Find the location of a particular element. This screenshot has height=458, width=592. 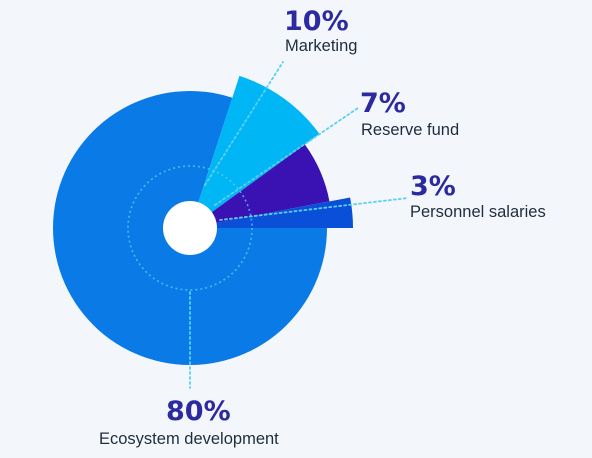

pie-center-hole is located at coordinates (190, 228).